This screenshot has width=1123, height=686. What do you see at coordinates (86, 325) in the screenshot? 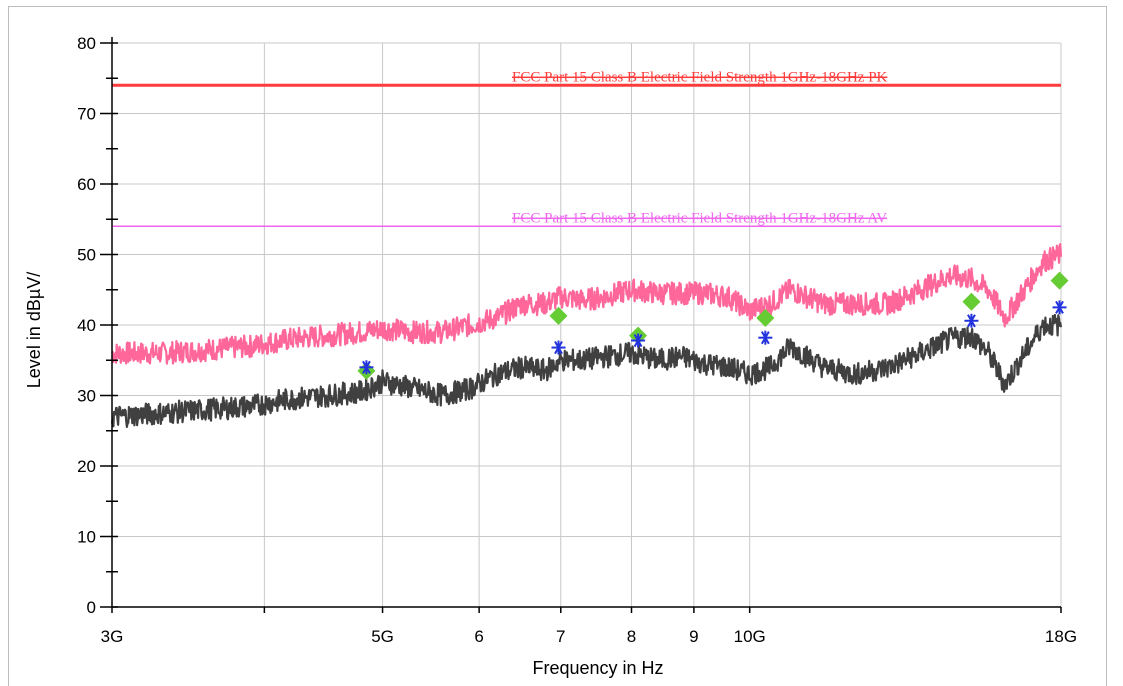
I see `y-tick-label: 40` at bounding box center [86, 325].